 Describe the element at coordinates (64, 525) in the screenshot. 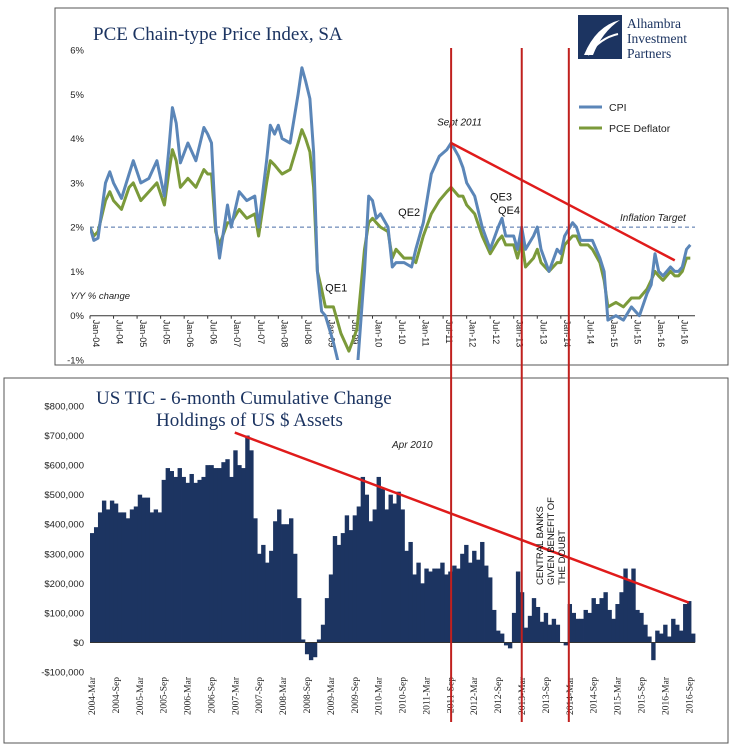

I see `bottom-y-tick-label: $400,000` at that location.